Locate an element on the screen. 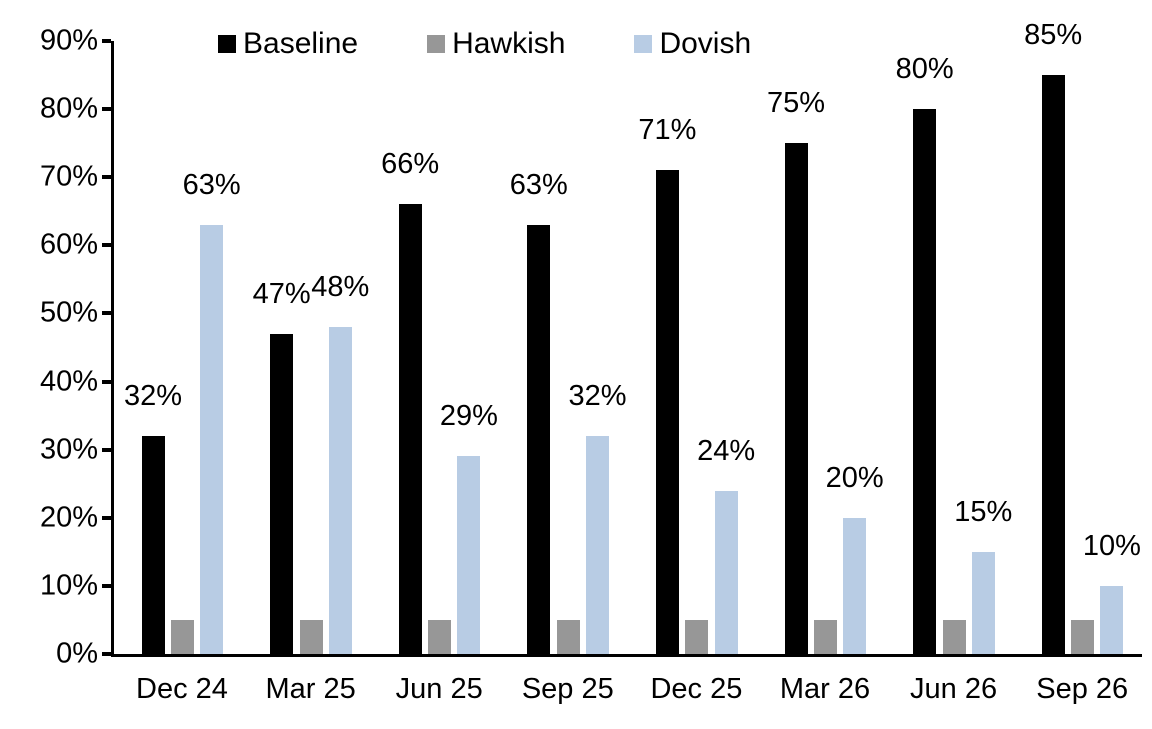  bar-value-label-dovish-dec-24: 63% is located at coordinates (211, 184).